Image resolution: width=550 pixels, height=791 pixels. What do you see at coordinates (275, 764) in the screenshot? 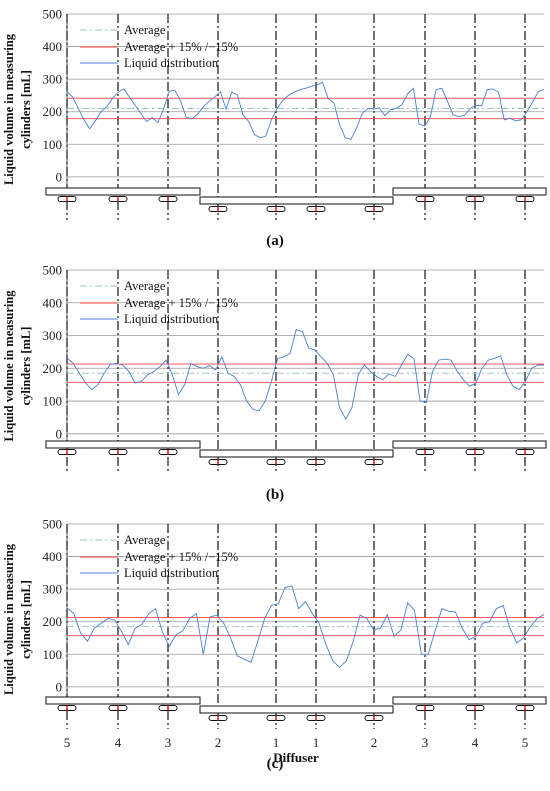
I see `panel-caption: (c)` at bounding box center [275, 764].